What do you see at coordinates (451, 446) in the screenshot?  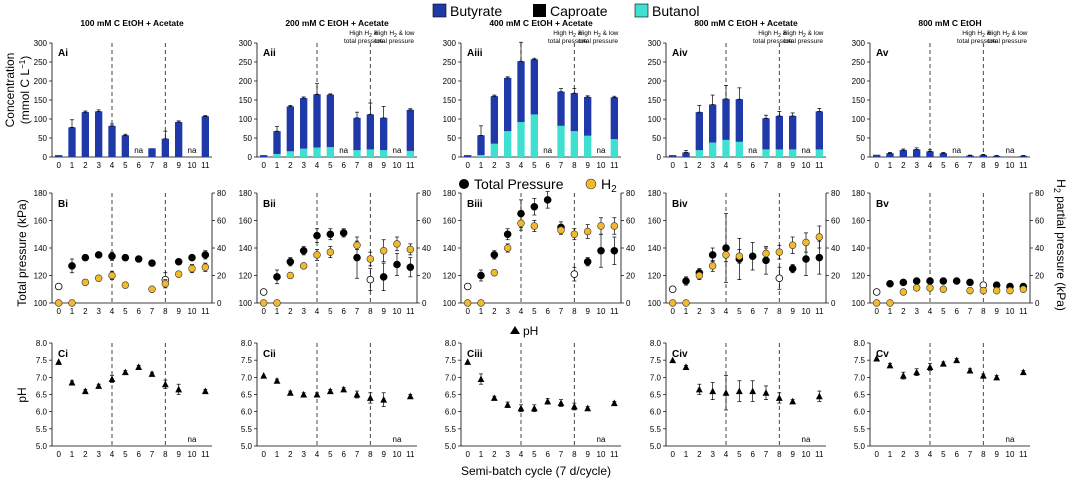 I see `row-c-ytick-label: 5.0` at bounding box center [451, 446].